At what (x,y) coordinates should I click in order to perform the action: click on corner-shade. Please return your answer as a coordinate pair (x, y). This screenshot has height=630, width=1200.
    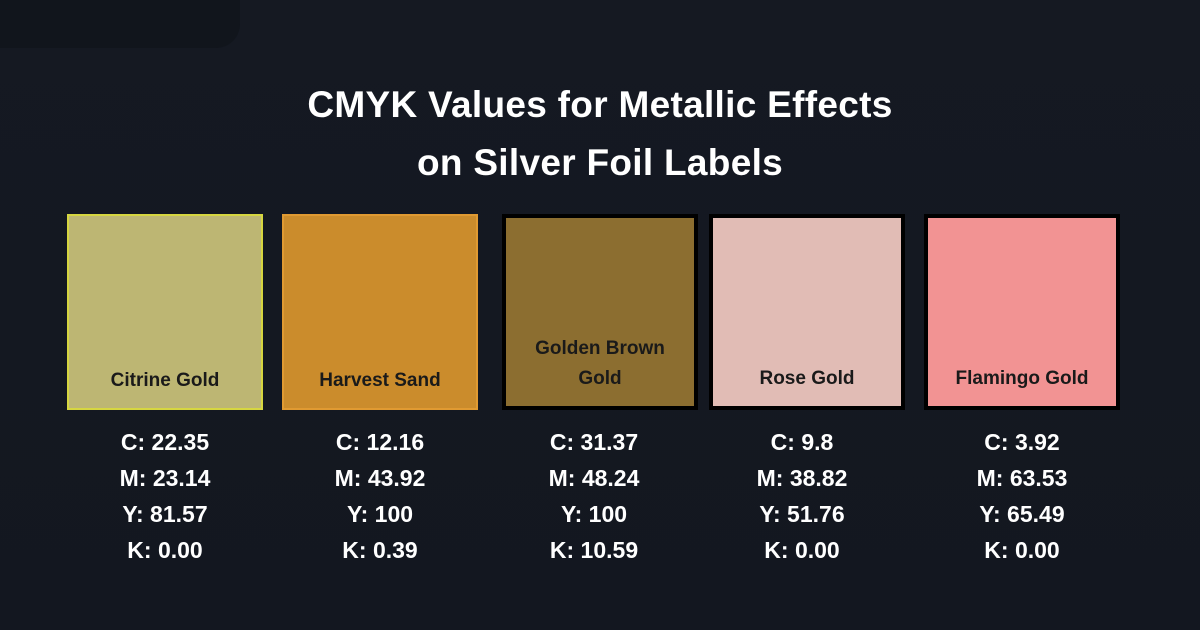
    Looking at the image, I should click on (120, 24).